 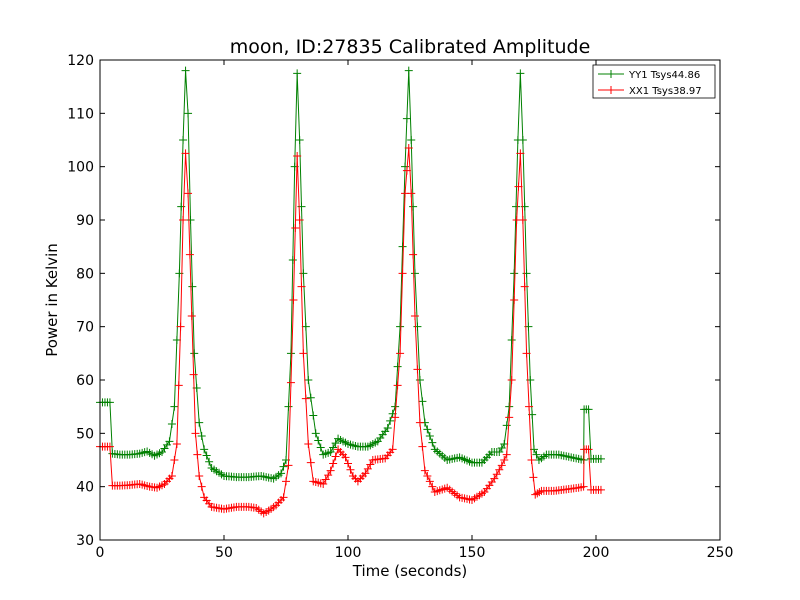 I want to click on x-tick-label: 0, so click(x=100, y=553).